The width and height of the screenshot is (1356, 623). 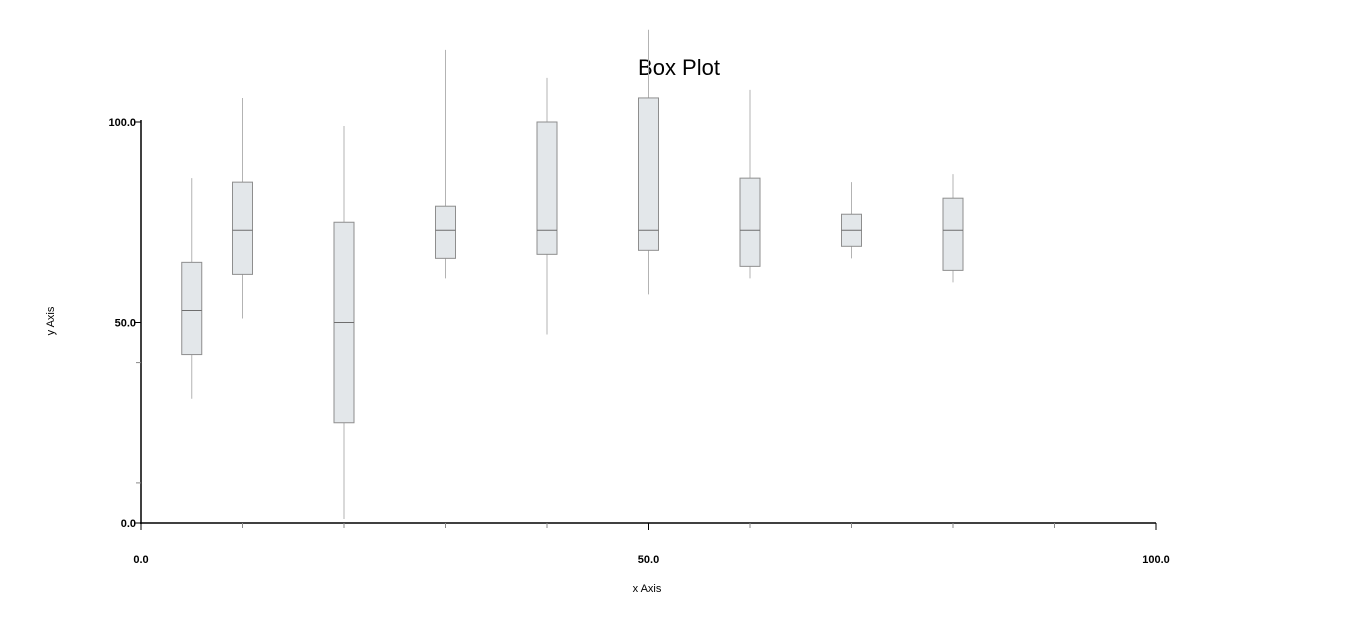 I want to click on x-axis-title: x Axis, so click(x=647, y=589).